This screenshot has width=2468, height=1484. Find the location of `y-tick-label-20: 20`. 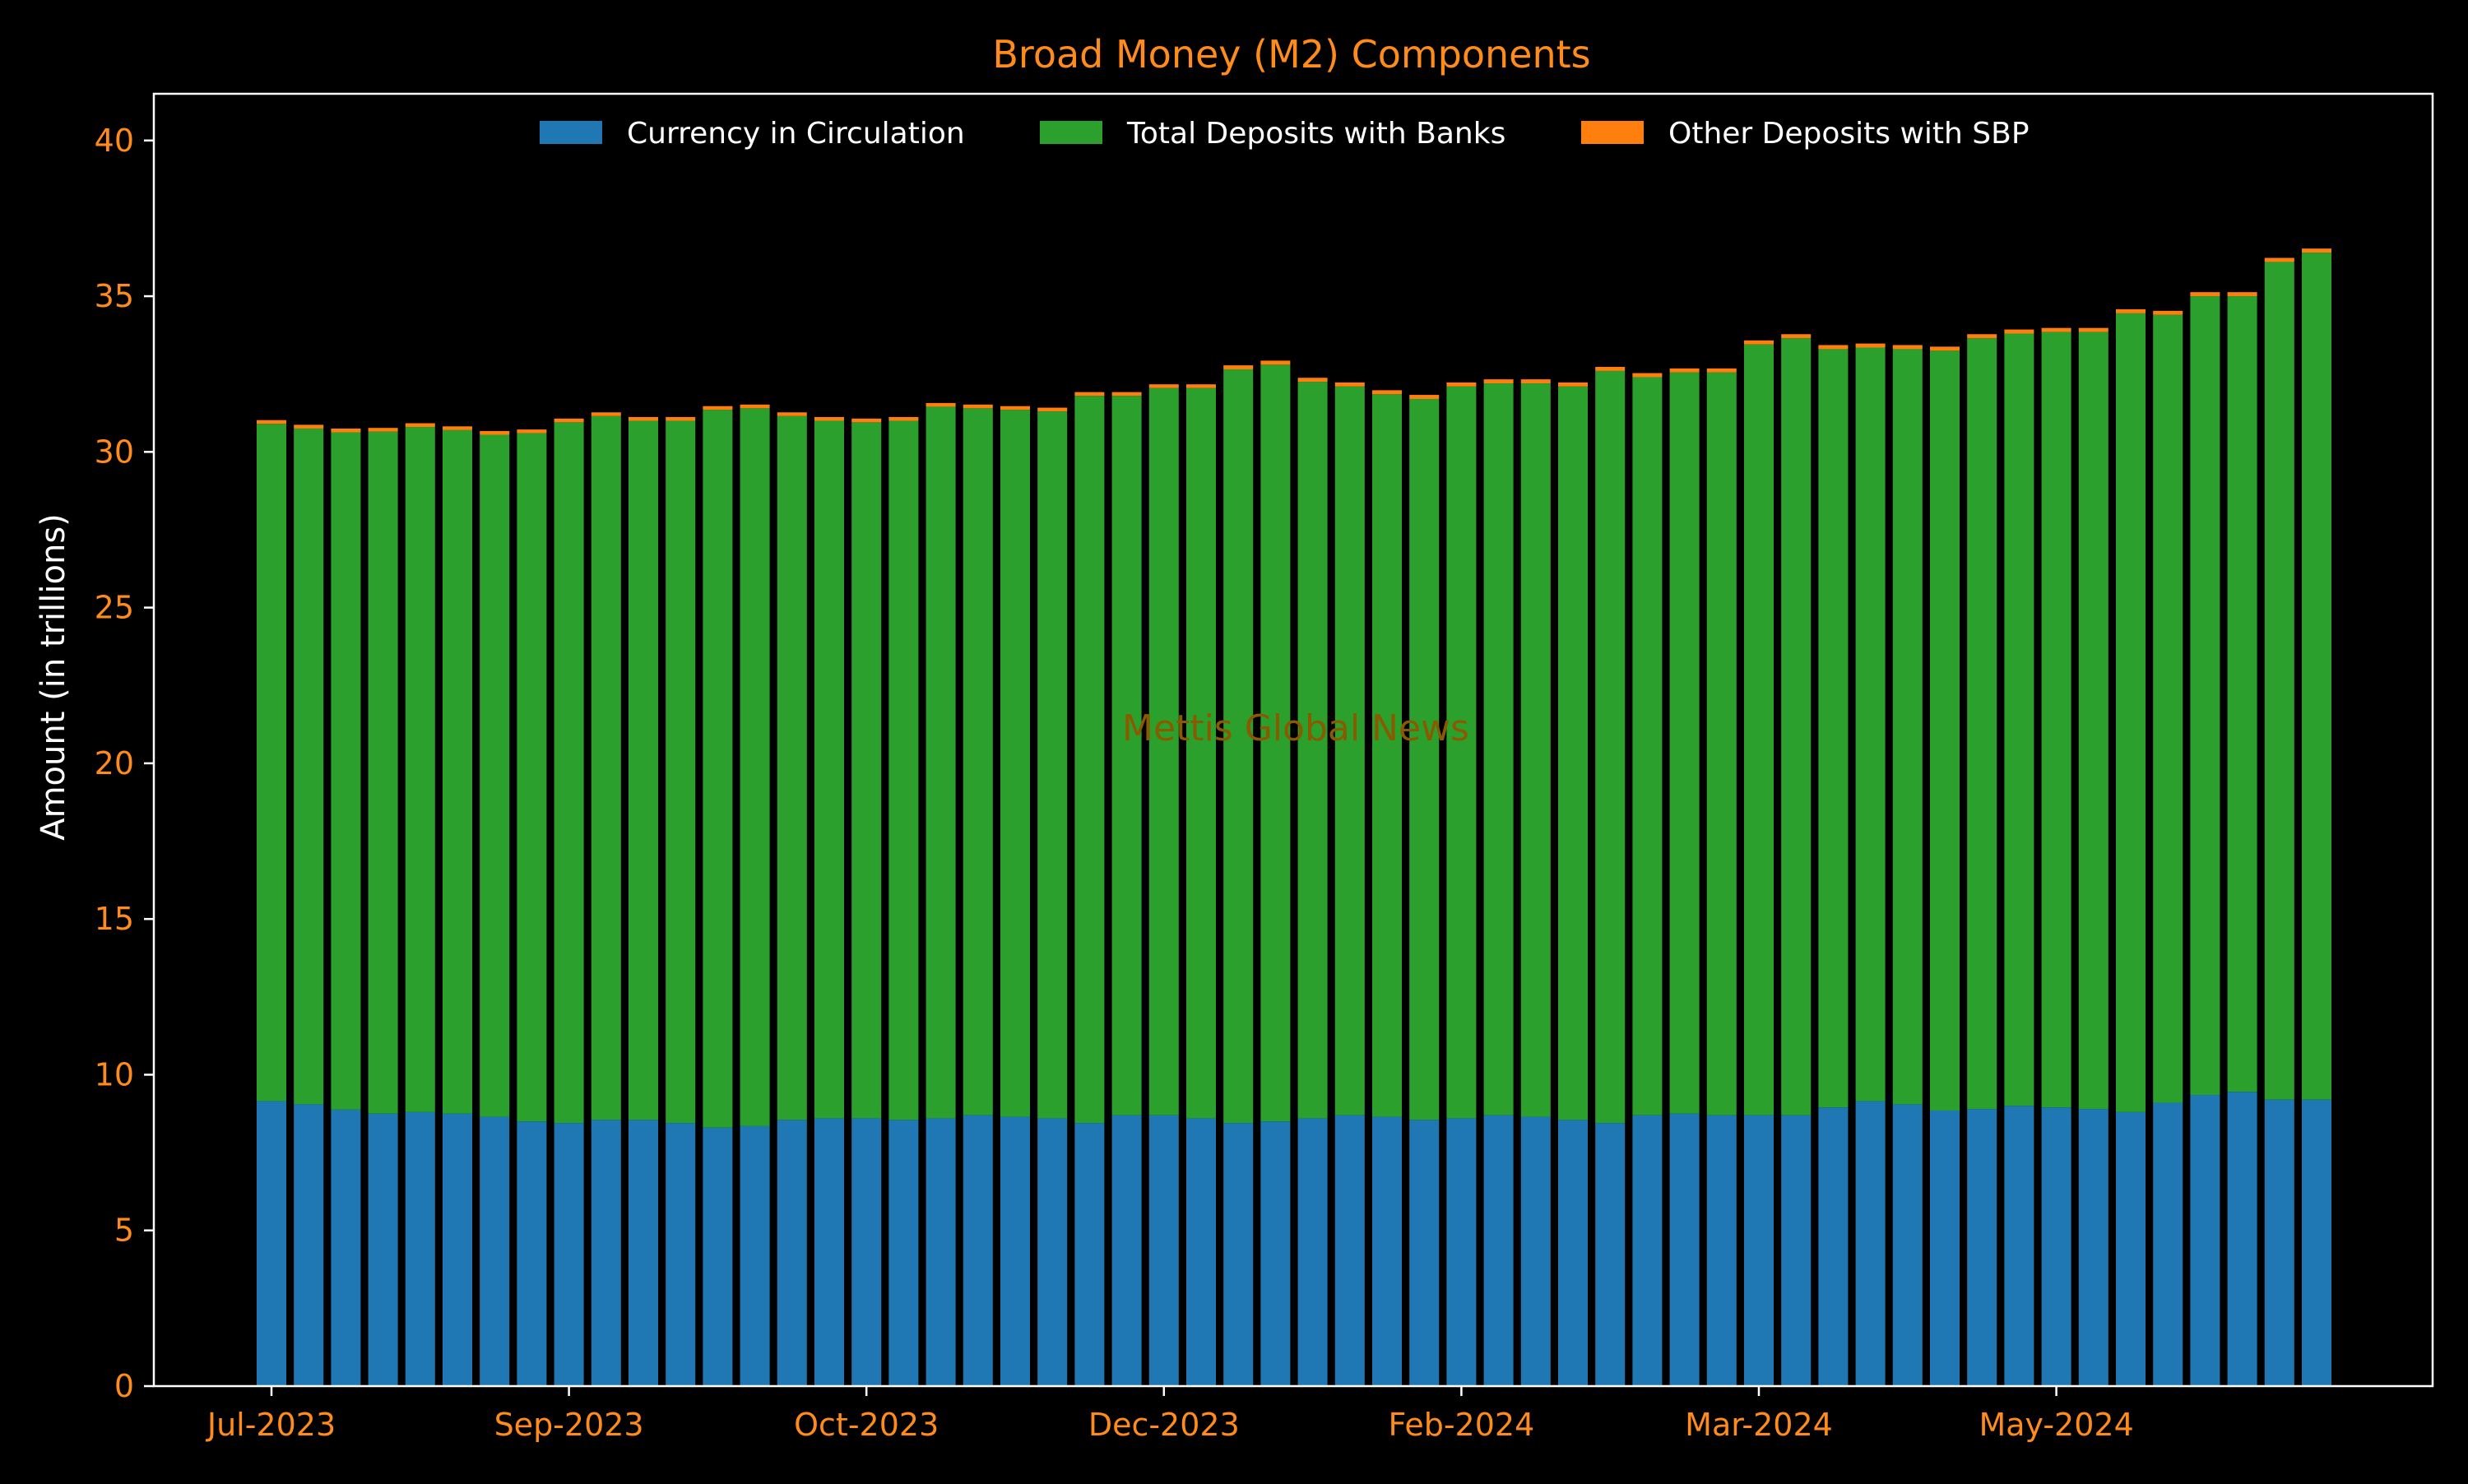

y-tick-label-20: 20 is located at coordinates (115, 763).